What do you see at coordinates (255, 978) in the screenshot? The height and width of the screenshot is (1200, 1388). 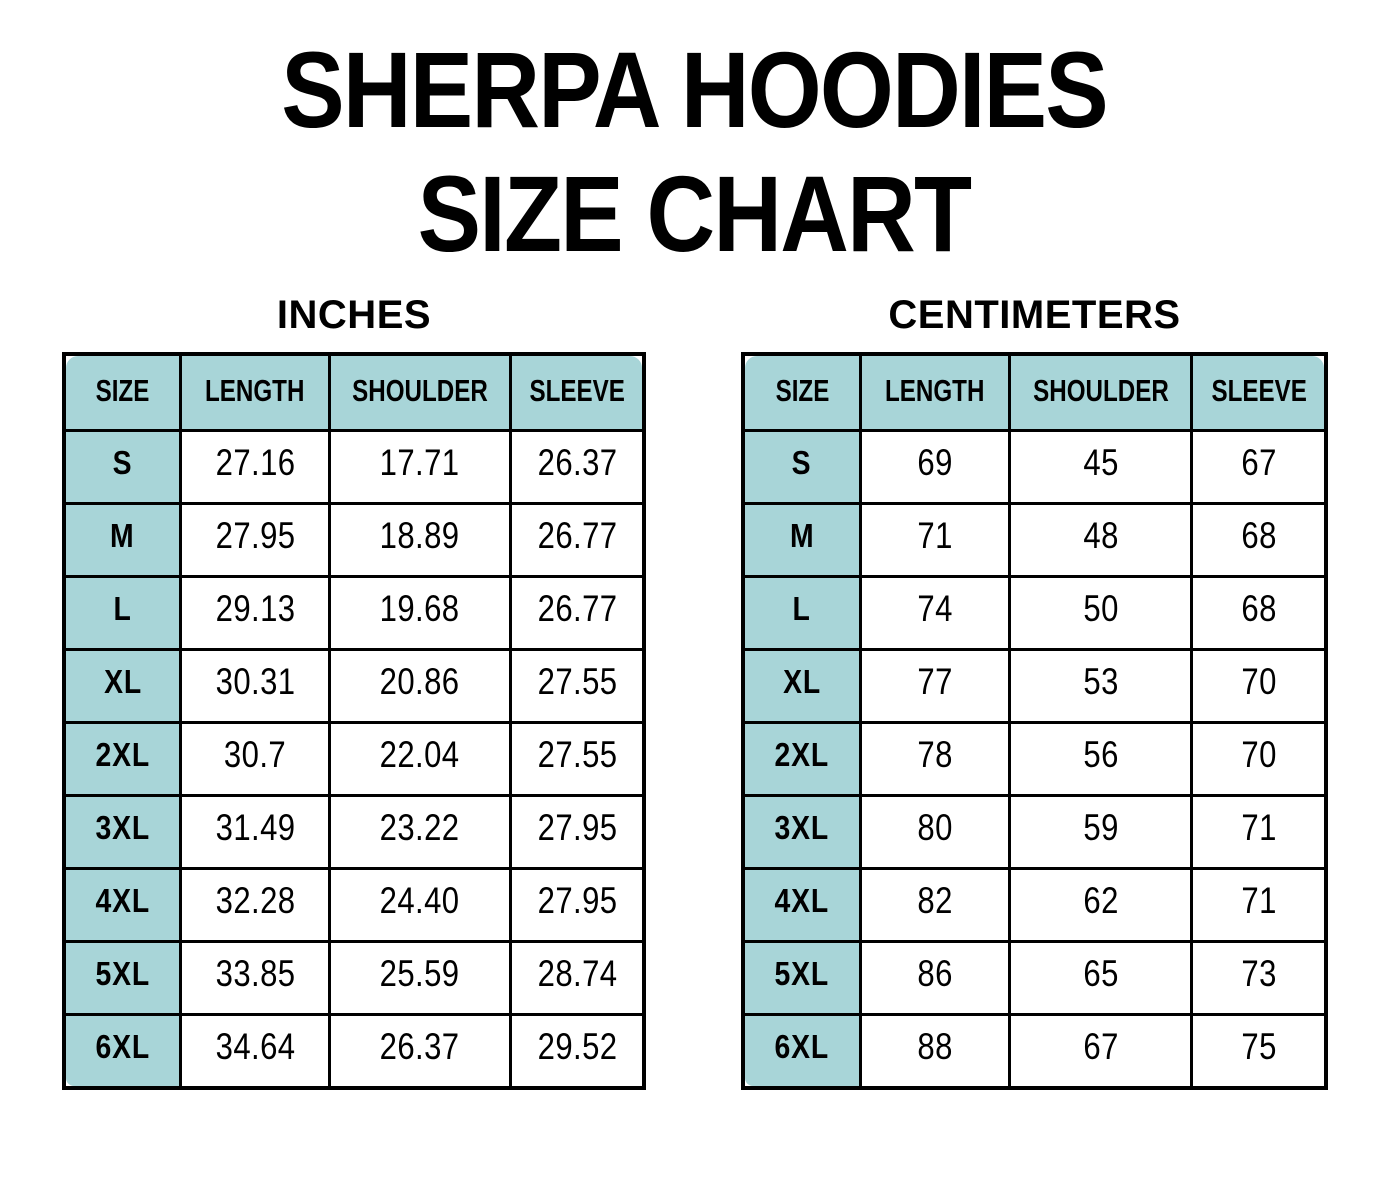 I see `measurement-value-cell: 33.85` at bounding box center [255, 978].